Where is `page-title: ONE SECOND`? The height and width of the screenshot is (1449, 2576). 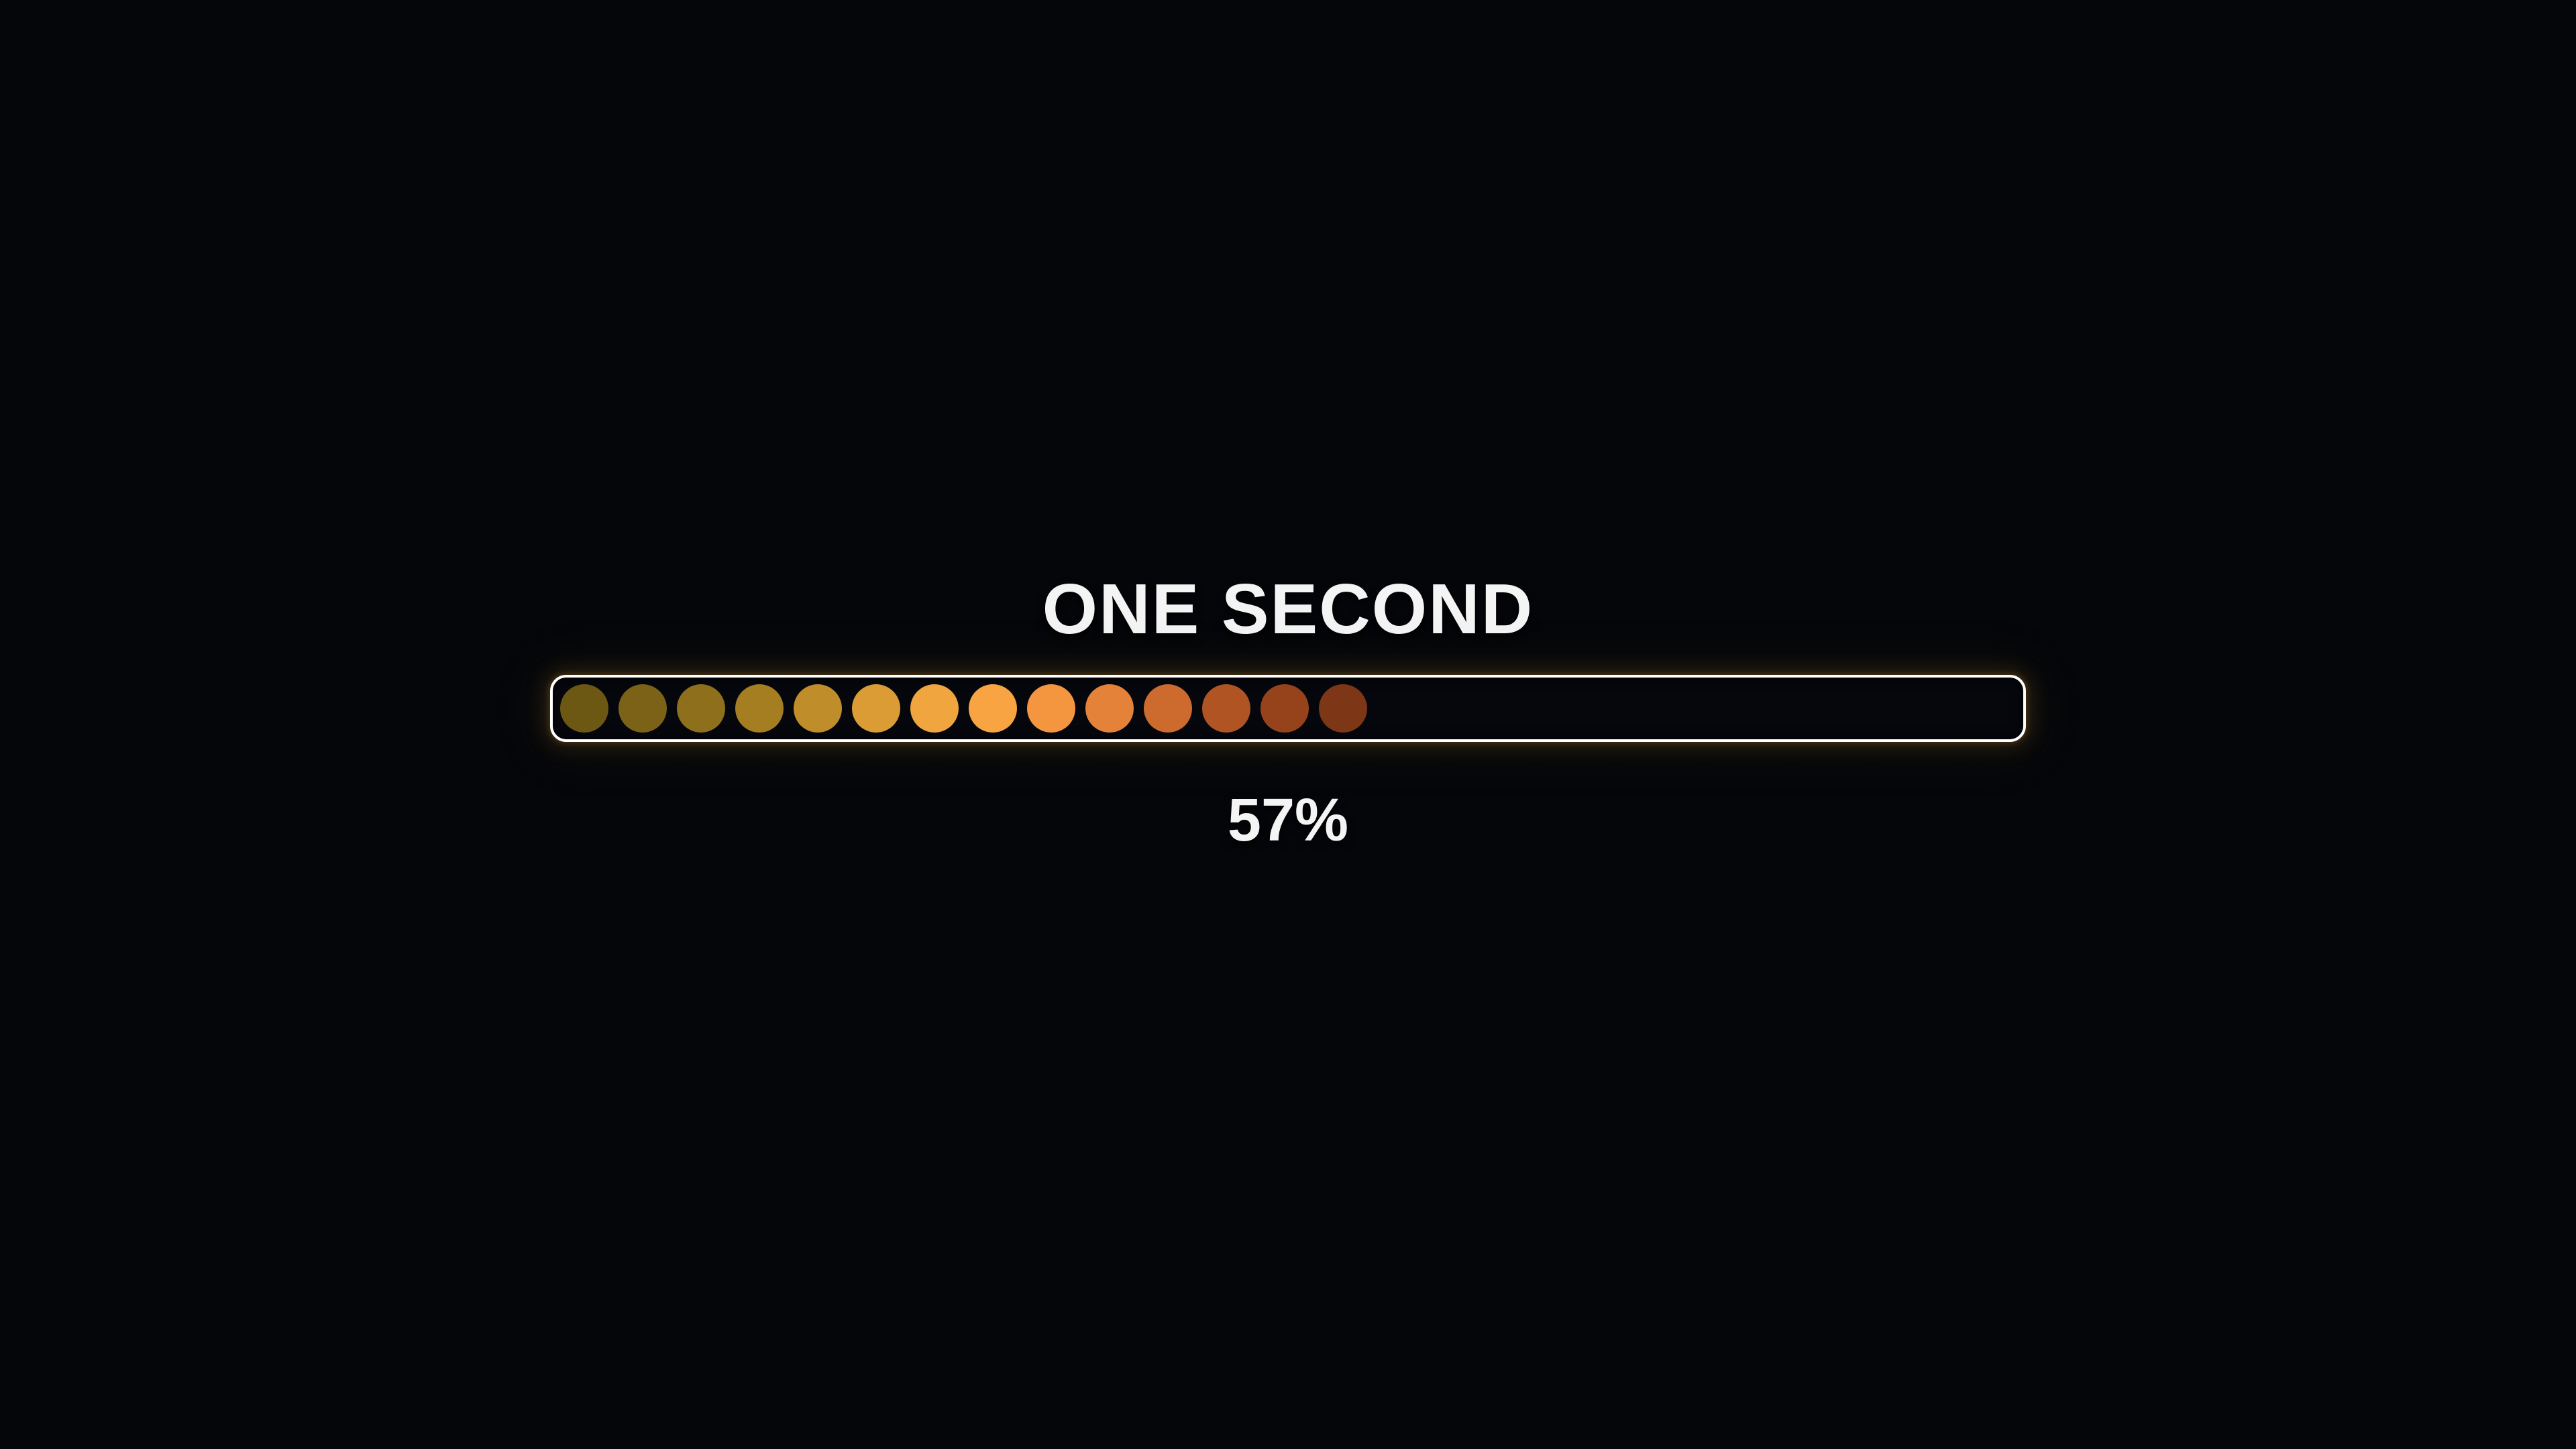 page-title: ONE SECOND is located at coordinates (1288, 609).